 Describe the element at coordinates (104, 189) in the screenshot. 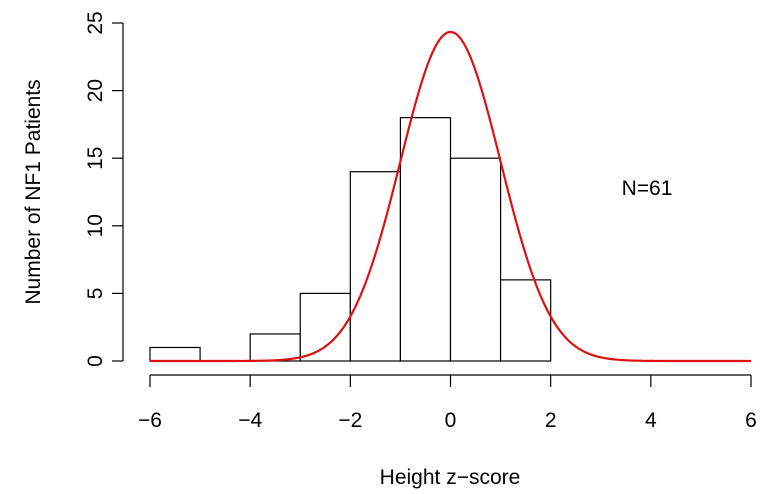

I see `y-axis: 0 5 10 15 20 25` at that location.